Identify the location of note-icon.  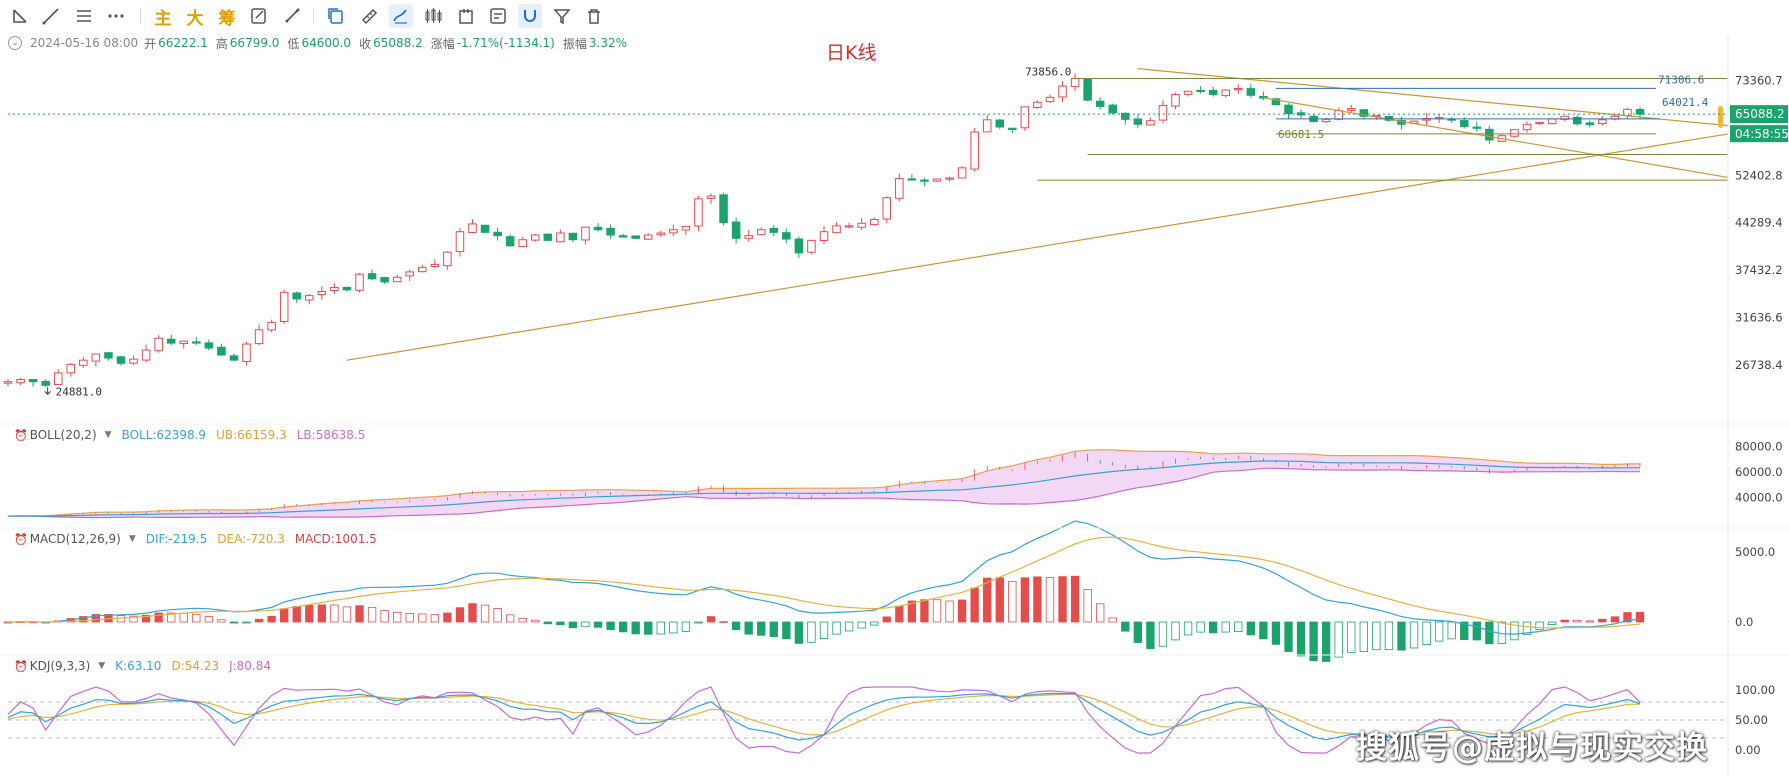
(498, 16).